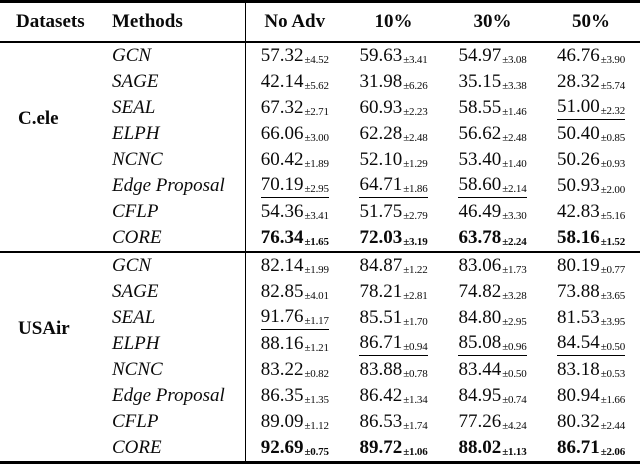 This screenshot has width=640, height=467. What do you see at coordinates (591, 159) in the screenshot?
I see `score-cell: 50.26±0.93` at bounding box center [591, 159].